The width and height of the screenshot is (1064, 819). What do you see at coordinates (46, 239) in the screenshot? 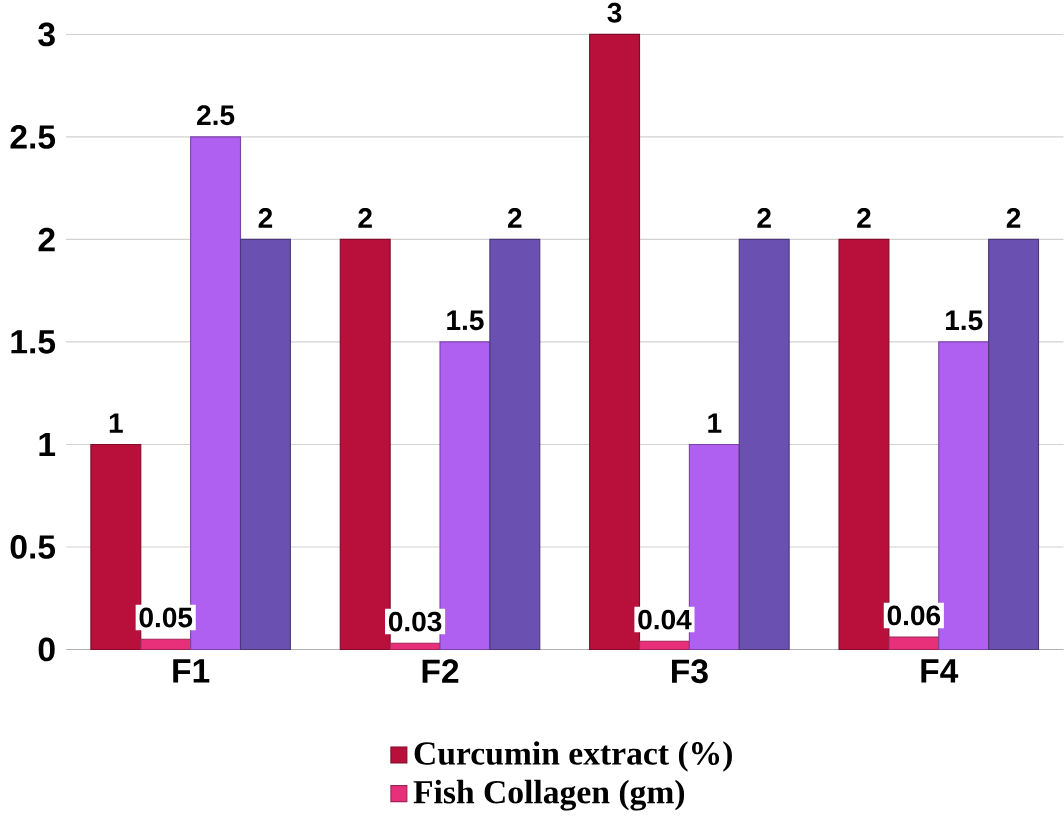
I see `y-tick-label: 2` at bounding box center [46, 239].